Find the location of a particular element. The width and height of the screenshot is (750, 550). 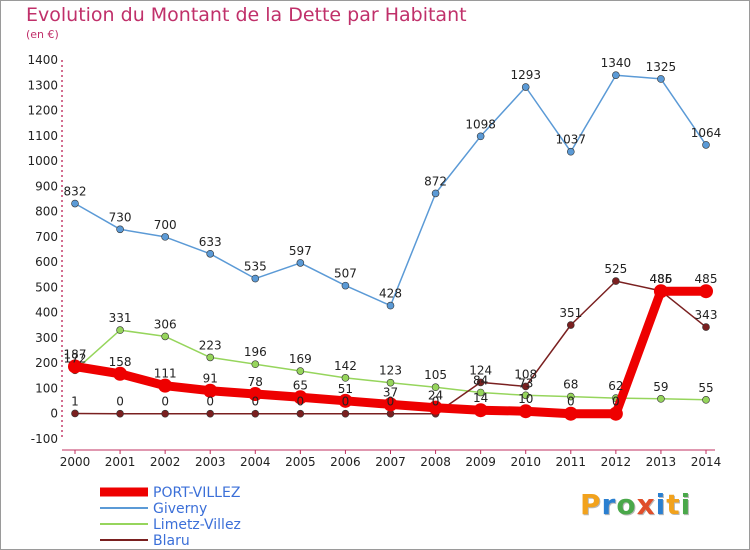

data-label-limetz-villez: 59 is located at coordinates (660, 387).